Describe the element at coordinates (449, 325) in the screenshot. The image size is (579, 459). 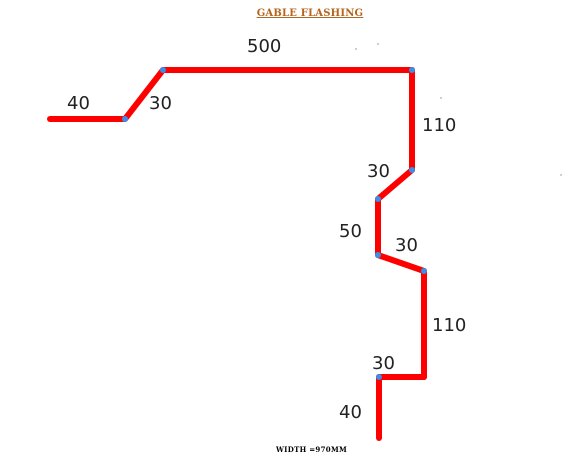
I see `dimension-label-8: 110` at that location.